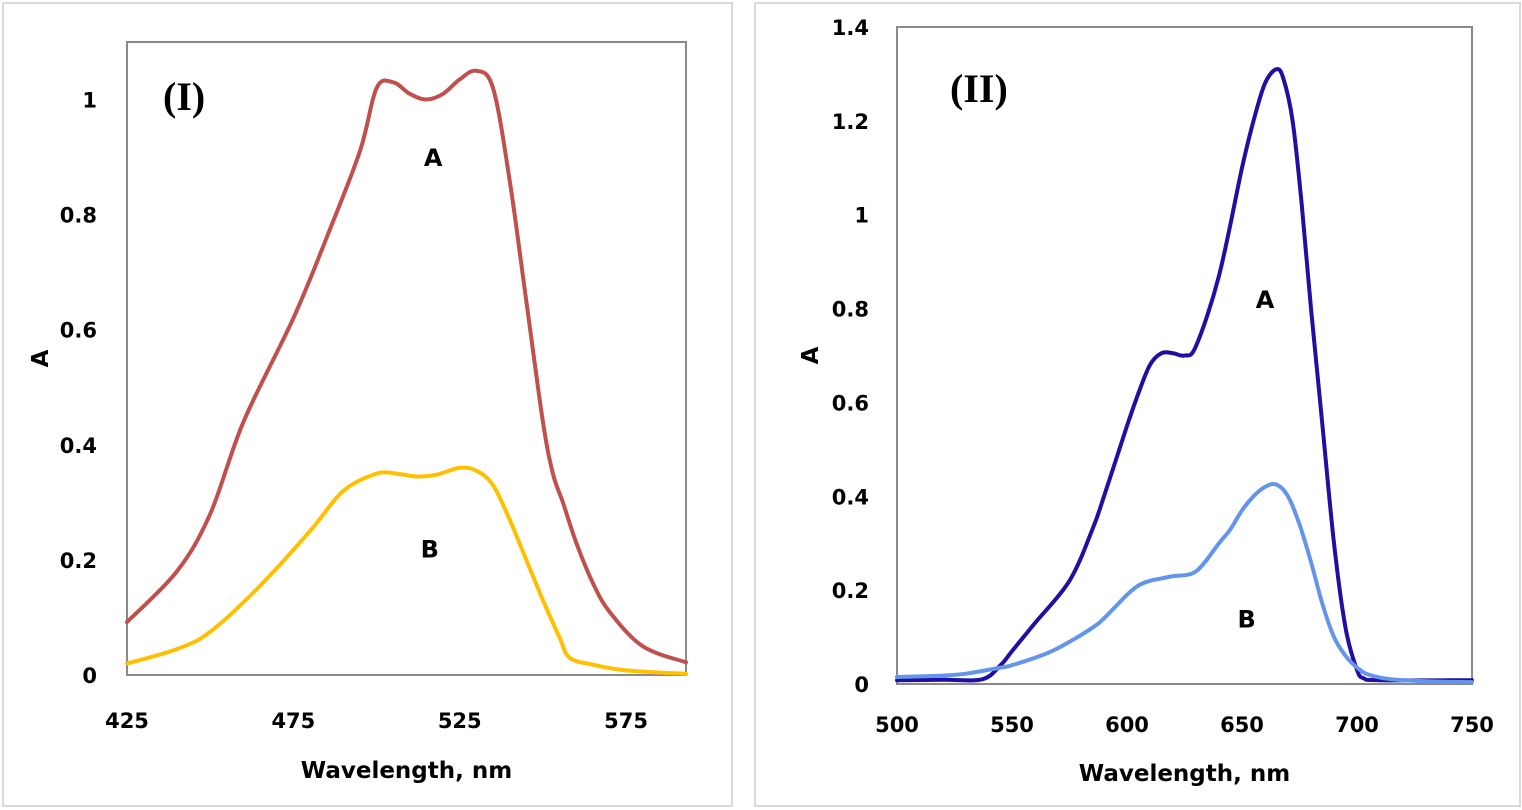 This screenshot has height=810, width=1522. What do you see at coordinates (1012, 725) in the screenshot?
I see `x-tick-label: 550` at bounding box center [1012, 725].